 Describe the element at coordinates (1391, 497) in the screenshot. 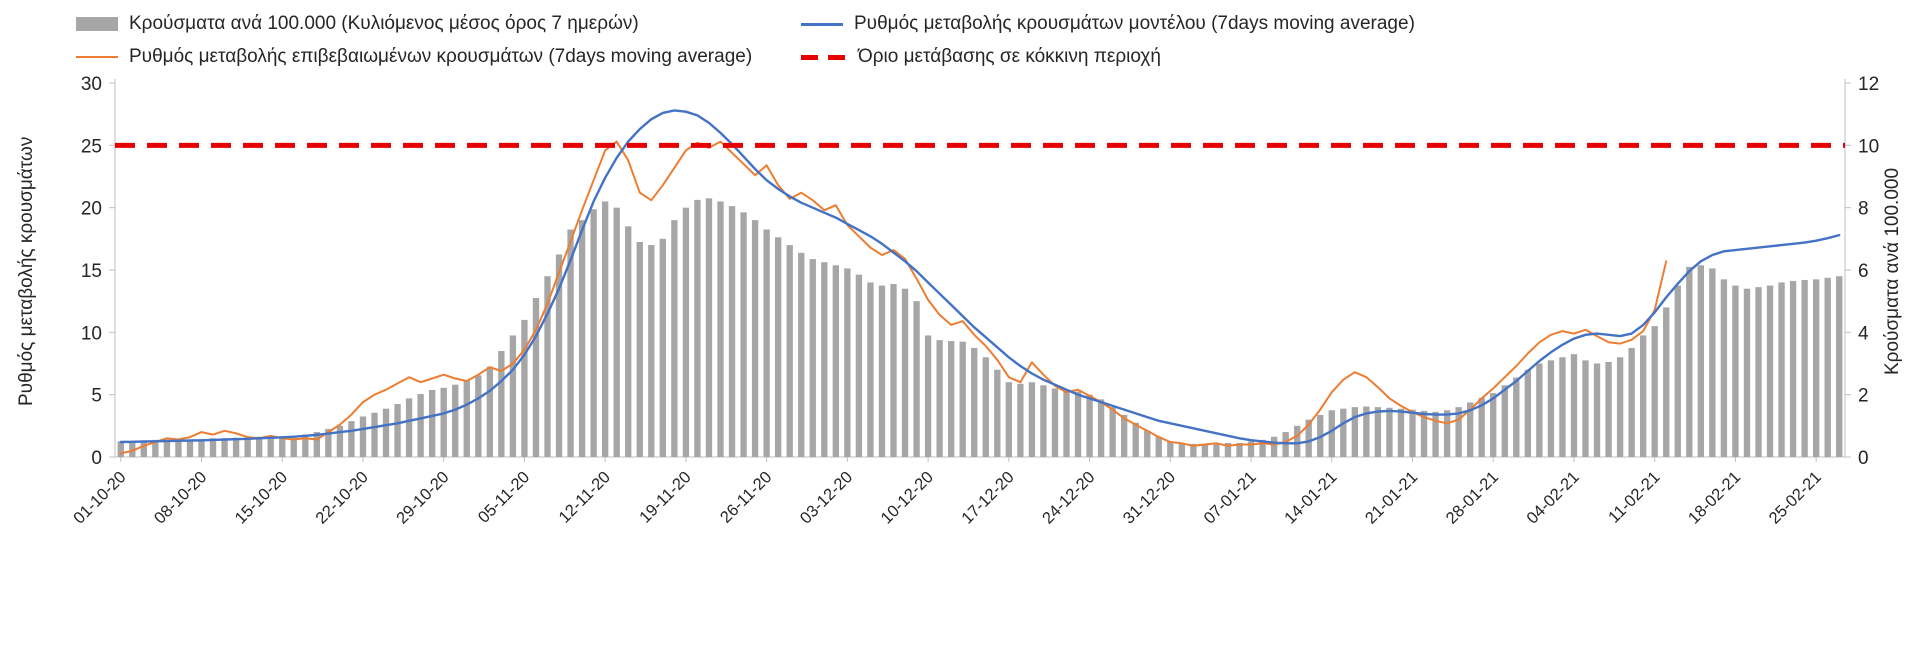

I see `svg-text: 21-01-21` at that location.